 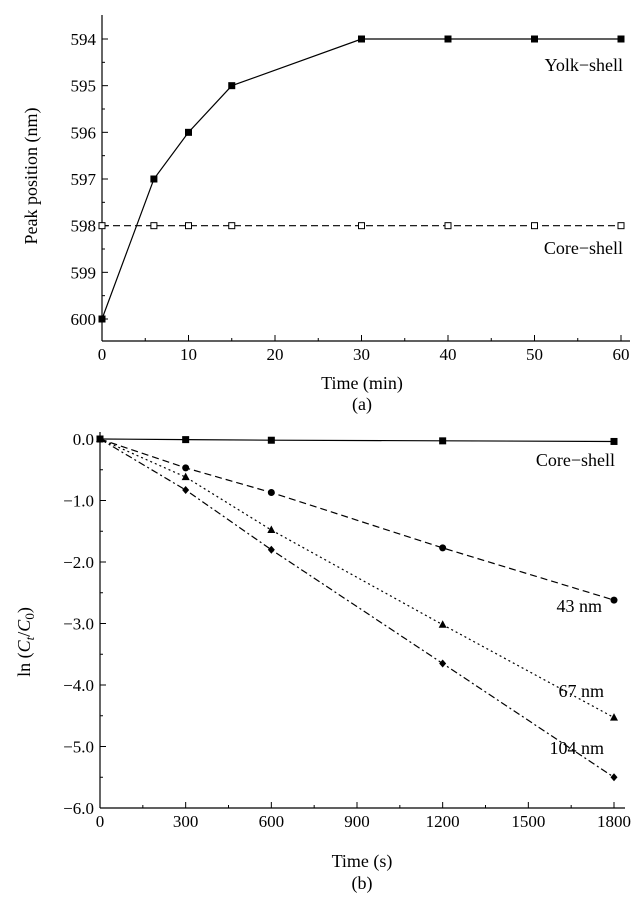 What do you see at coordinates (31, 176) in the screenshot?
I see `panel-a-y-axis-label: Peak position (nm)` at bounding box center [31, 176].